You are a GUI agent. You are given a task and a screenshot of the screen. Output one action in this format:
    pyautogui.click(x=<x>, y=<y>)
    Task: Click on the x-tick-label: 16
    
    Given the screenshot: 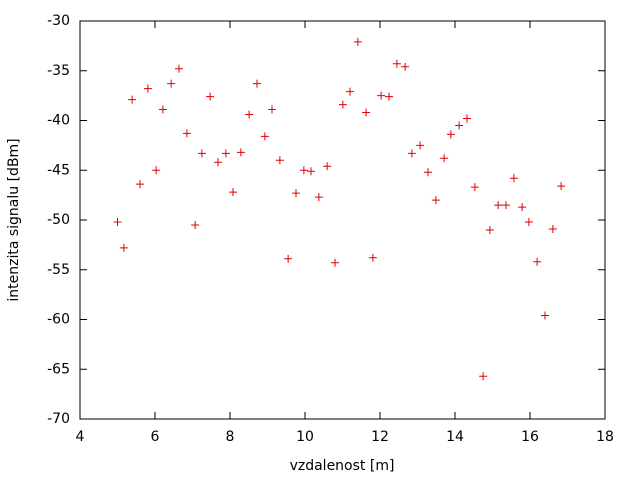 What is the action you would take?
    pyautogui.click(x=530, y=437)
    